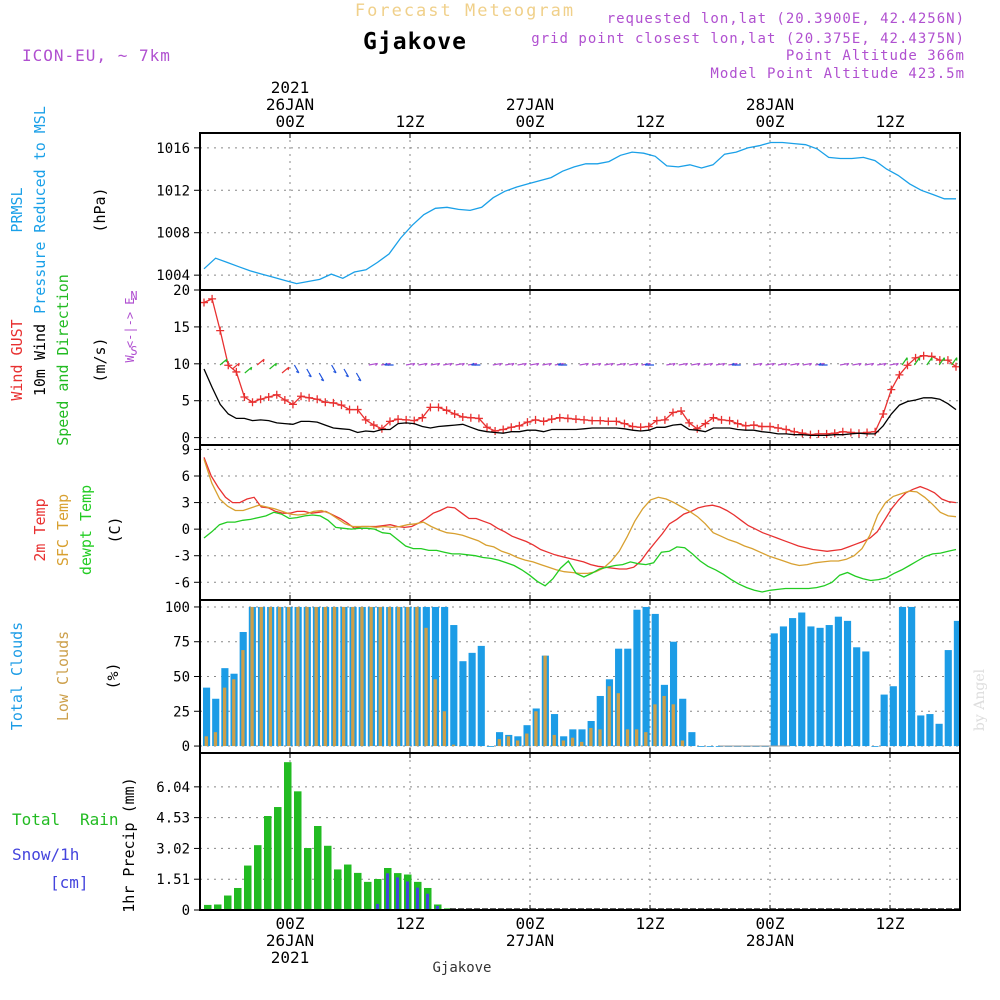 This screenshot has height=1000, width=1000. I want to click on top-time-label: 27JAN, so click(530, 104).